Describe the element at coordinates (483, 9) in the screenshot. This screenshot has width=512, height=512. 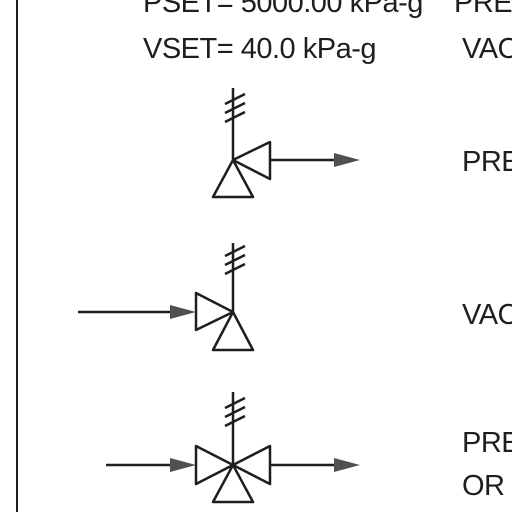
I see `legend-top-line1: PRE` at that location.